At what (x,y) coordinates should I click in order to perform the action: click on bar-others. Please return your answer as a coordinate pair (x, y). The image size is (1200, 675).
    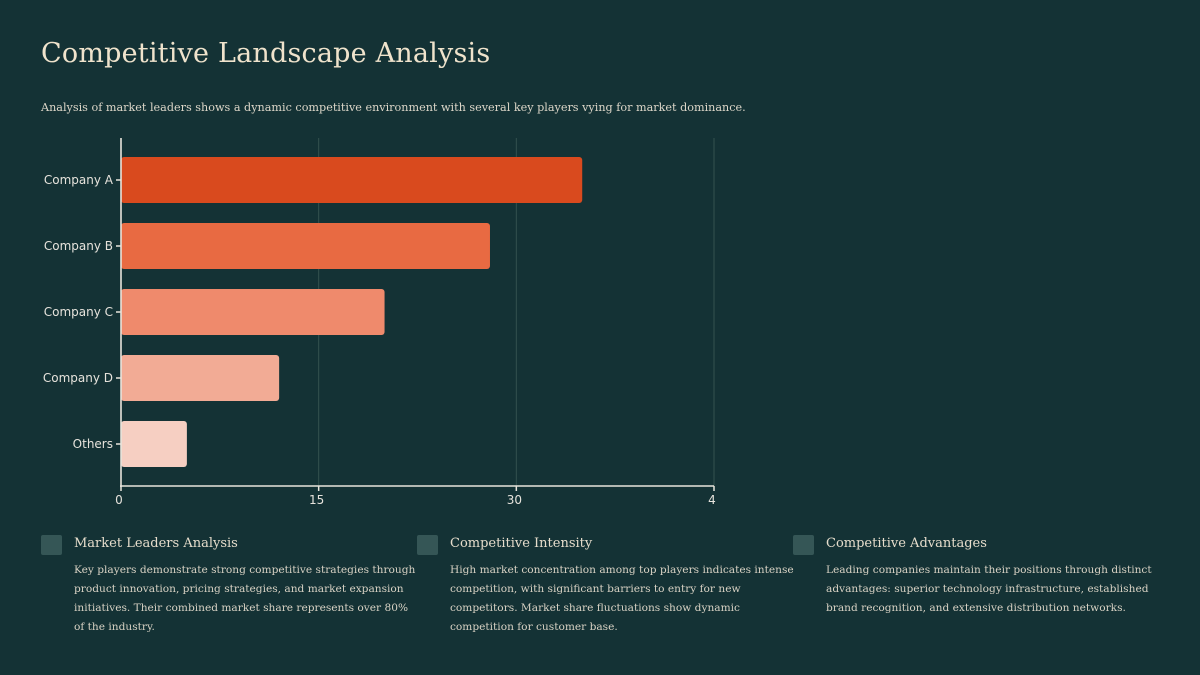
    Looking at the image, I should click on (154, 444).